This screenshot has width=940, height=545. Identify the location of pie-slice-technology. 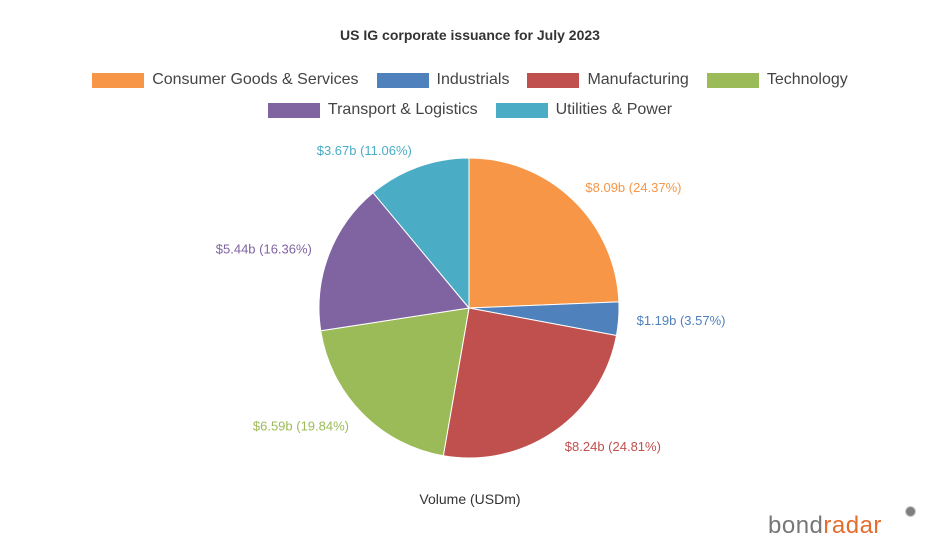
(395, 382).